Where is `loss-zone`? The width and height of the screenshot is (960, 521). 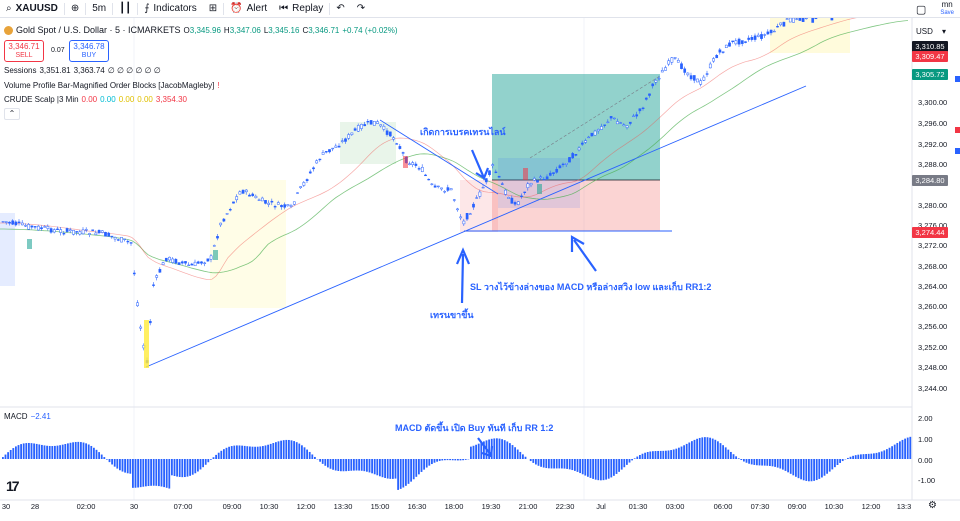 loss-zone is located at coordinates (576, 205).